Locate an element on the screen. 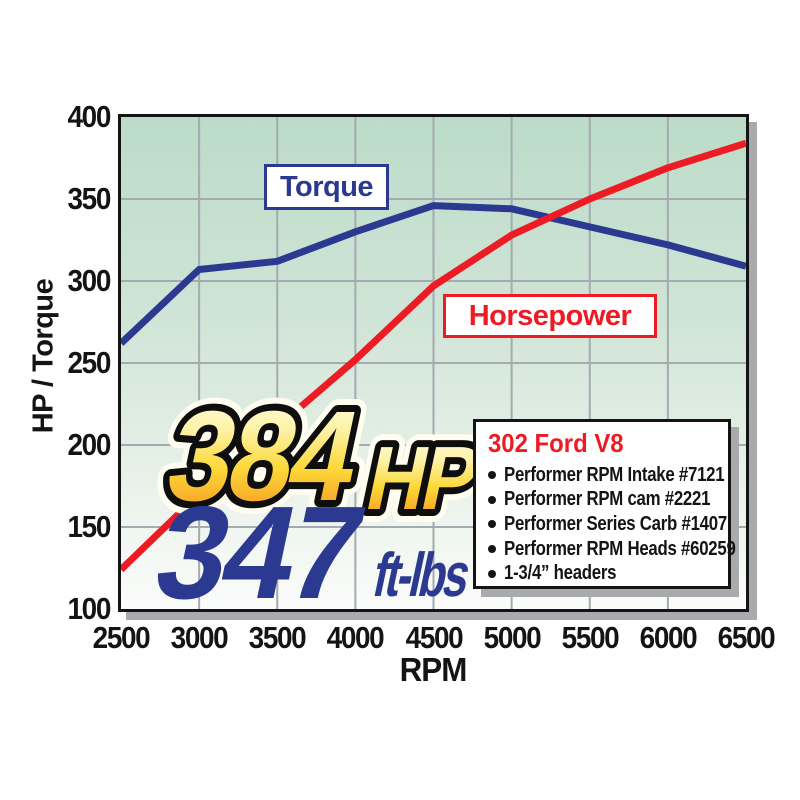 The height and width of the screenshot is (800, 800). spec-item-text: Performer Series Carb #1407 is located at coordinates (615, 523).